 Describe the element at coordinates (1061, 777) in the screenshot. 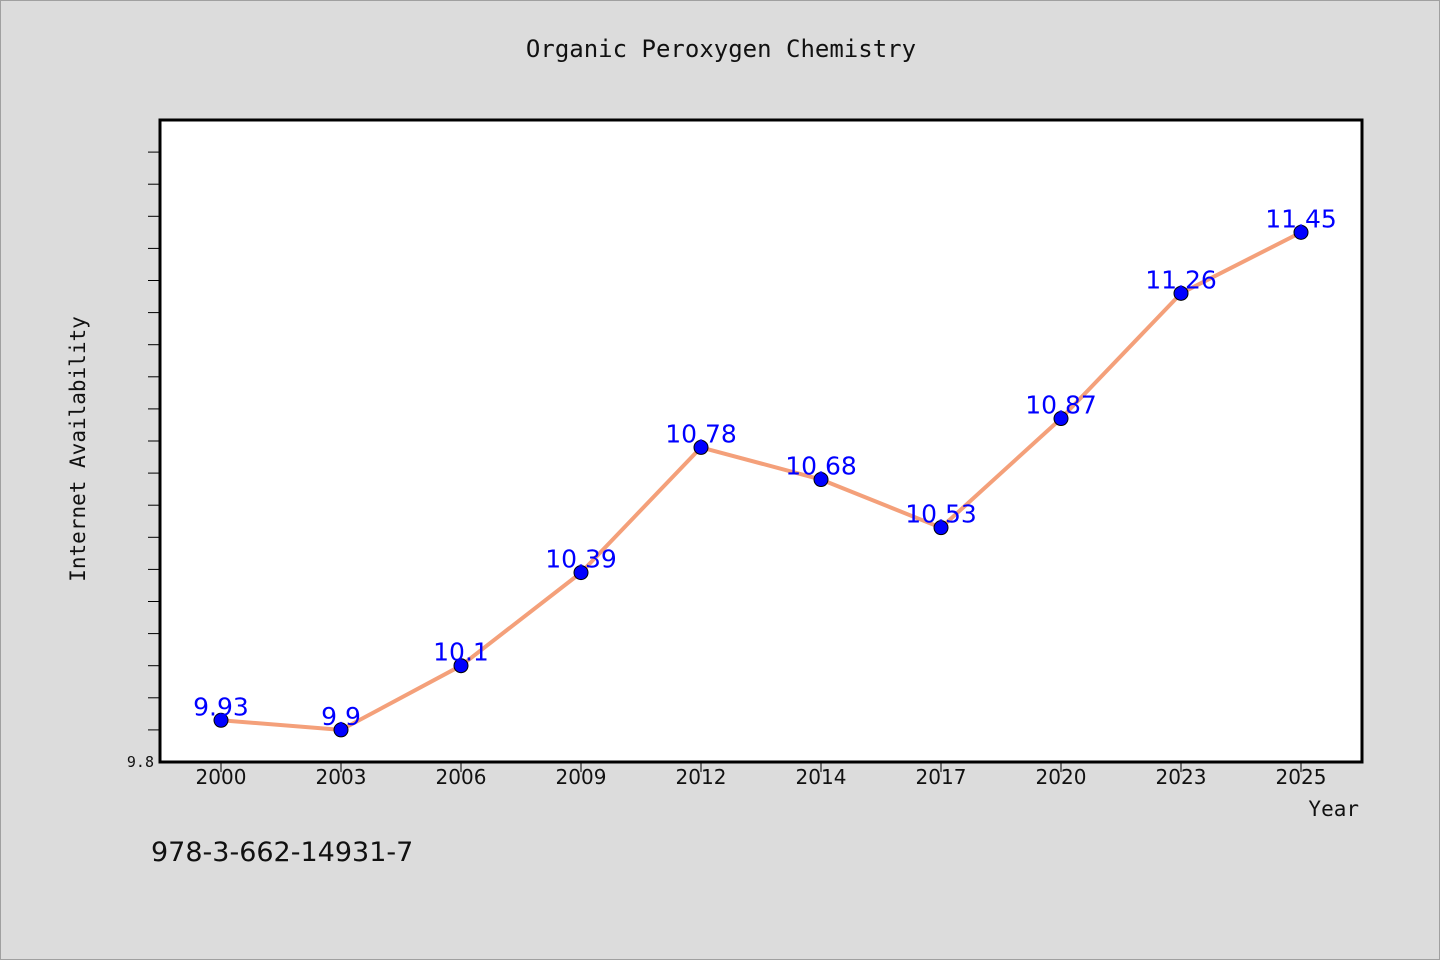

I see `x-tick-label: 2020` at that location.